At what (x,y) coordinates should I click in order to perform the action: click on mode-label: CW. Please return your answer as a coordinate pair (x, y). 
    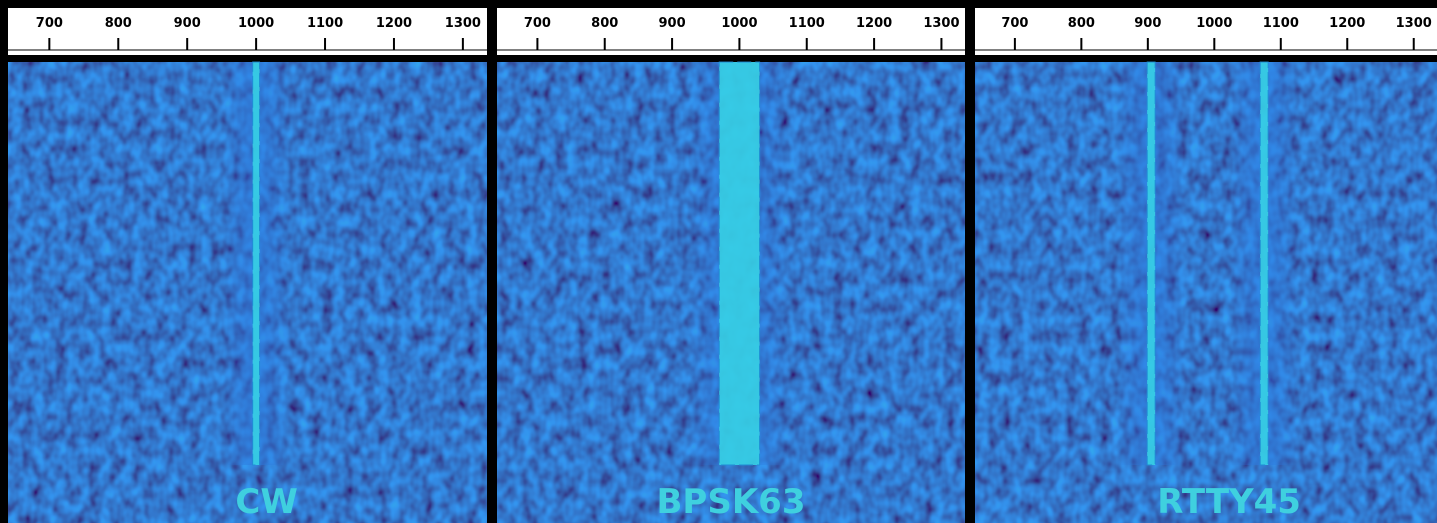
    Looking at the image, I should click on (266, 502).